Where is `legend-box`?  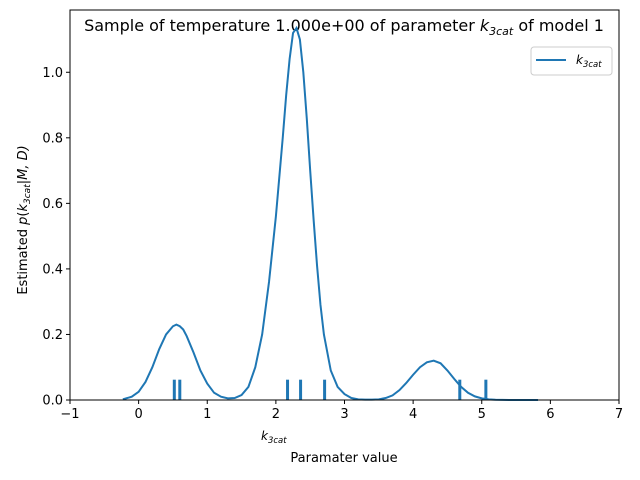
legend-box is located at coordinates (571, 61).